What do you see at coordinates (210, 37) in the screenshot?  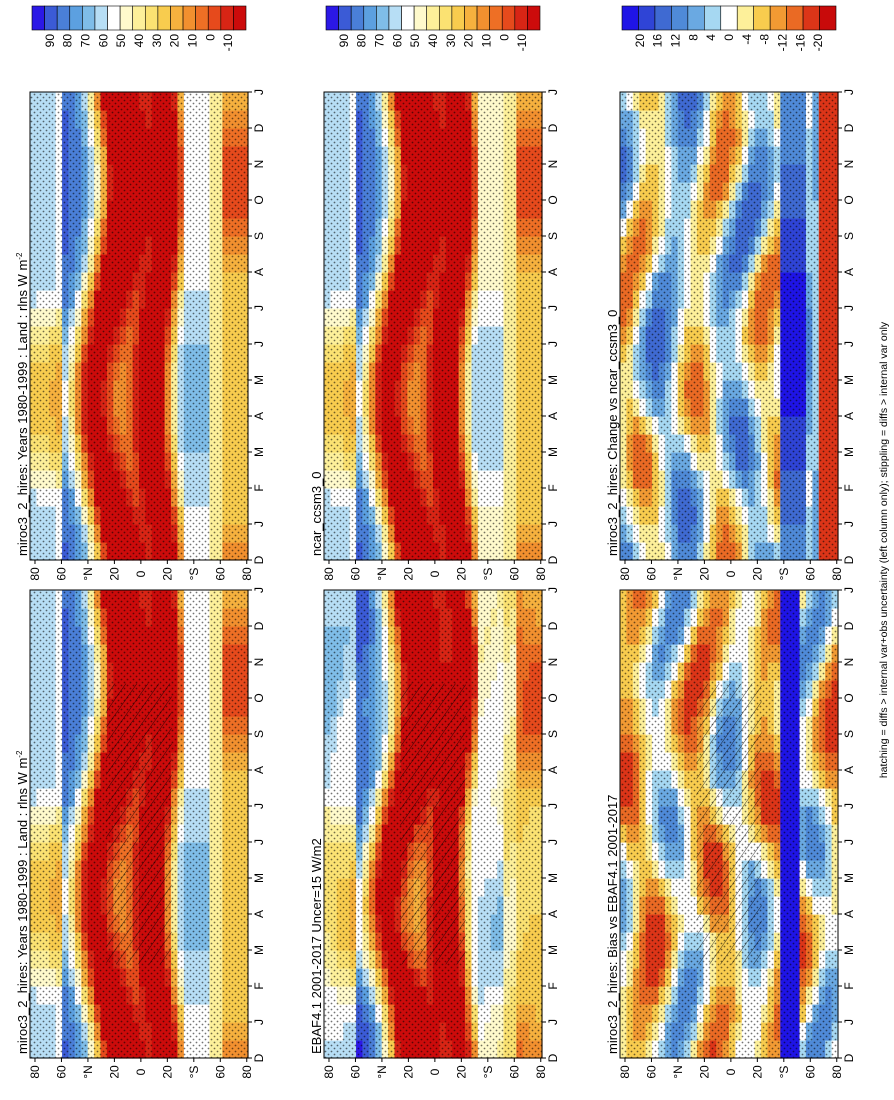 I see `colorbar-tick-label: 0` at bounding box center [210, 37].